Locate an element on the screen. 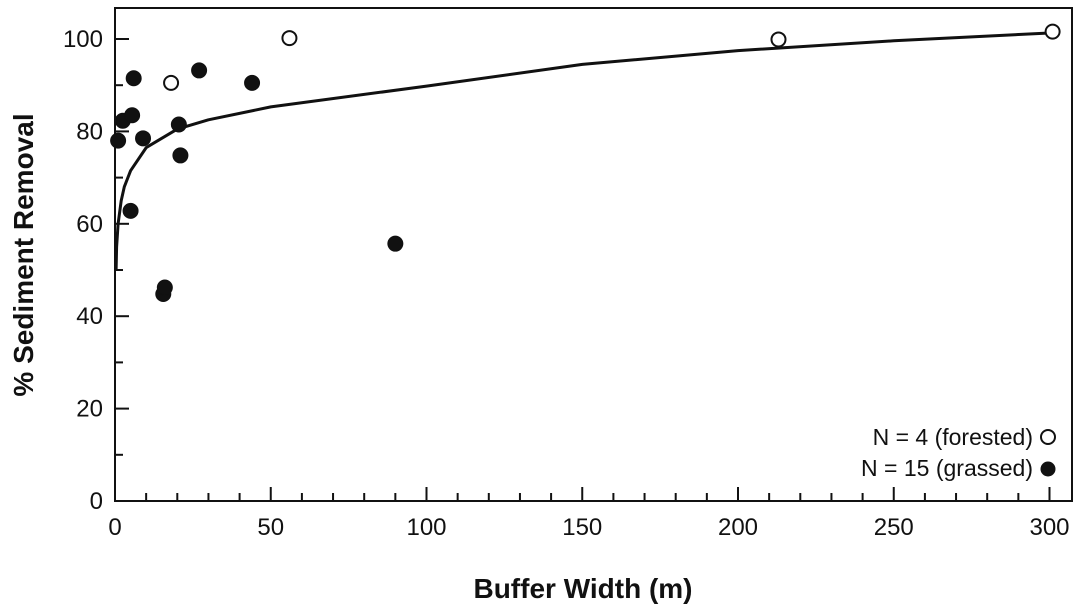 Image resolution: width=1075 pixels, height=607 pixels. x-axis-ticks: 0 50 100 150 200 250 300 is located at coordinates (589, 514).